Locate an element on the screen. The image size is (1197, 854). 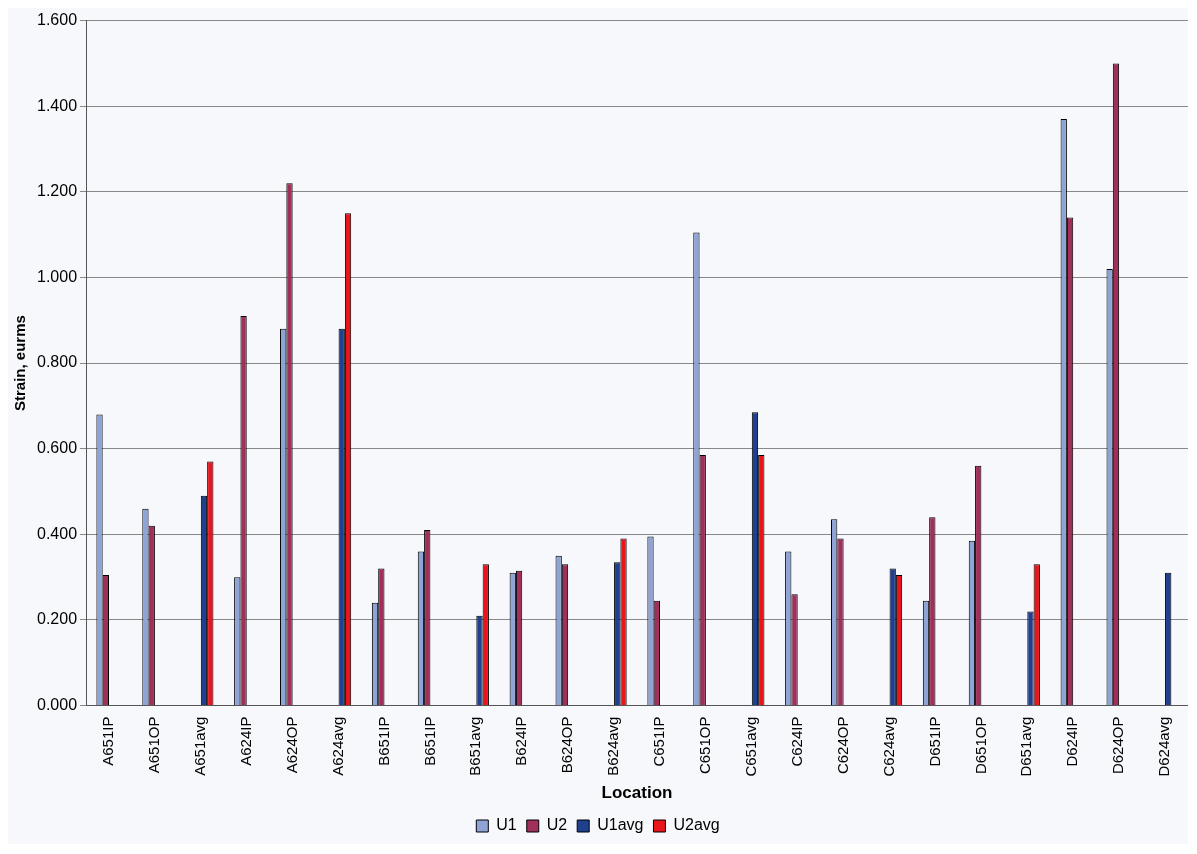
x-tick-label: D624avg is located at coordinates (1164, 746).